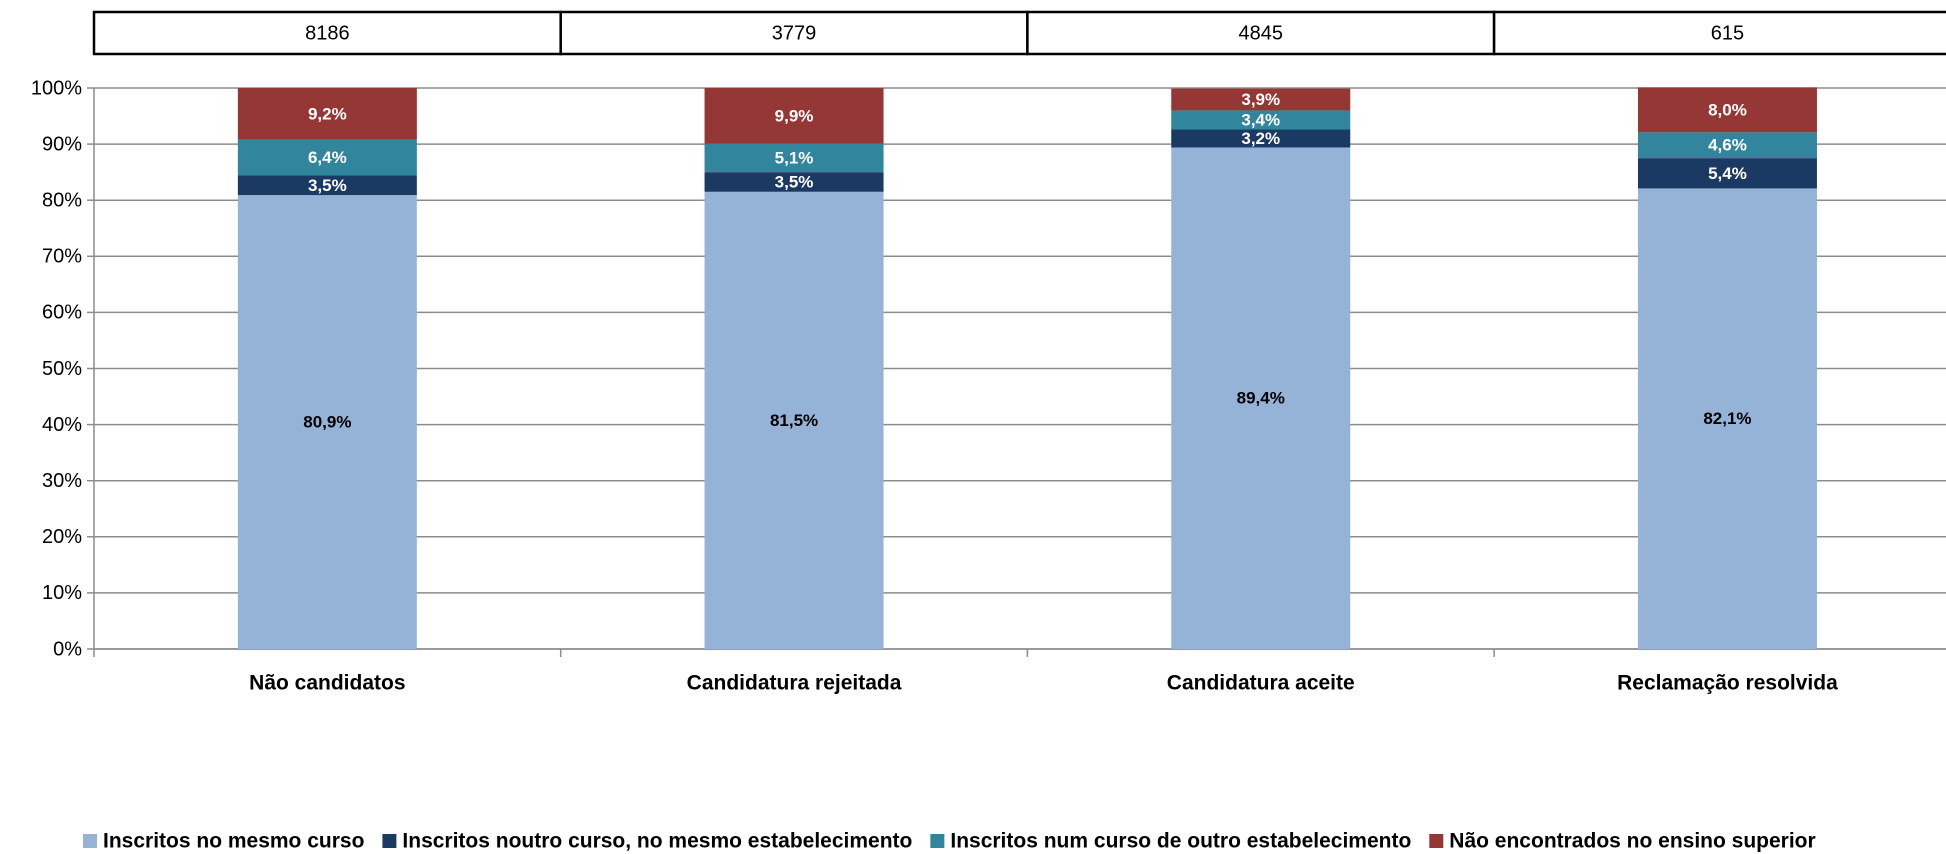 This screenshot has width=1946, height=854. I want to click on data-label: 80,9%, so click(327, 422).